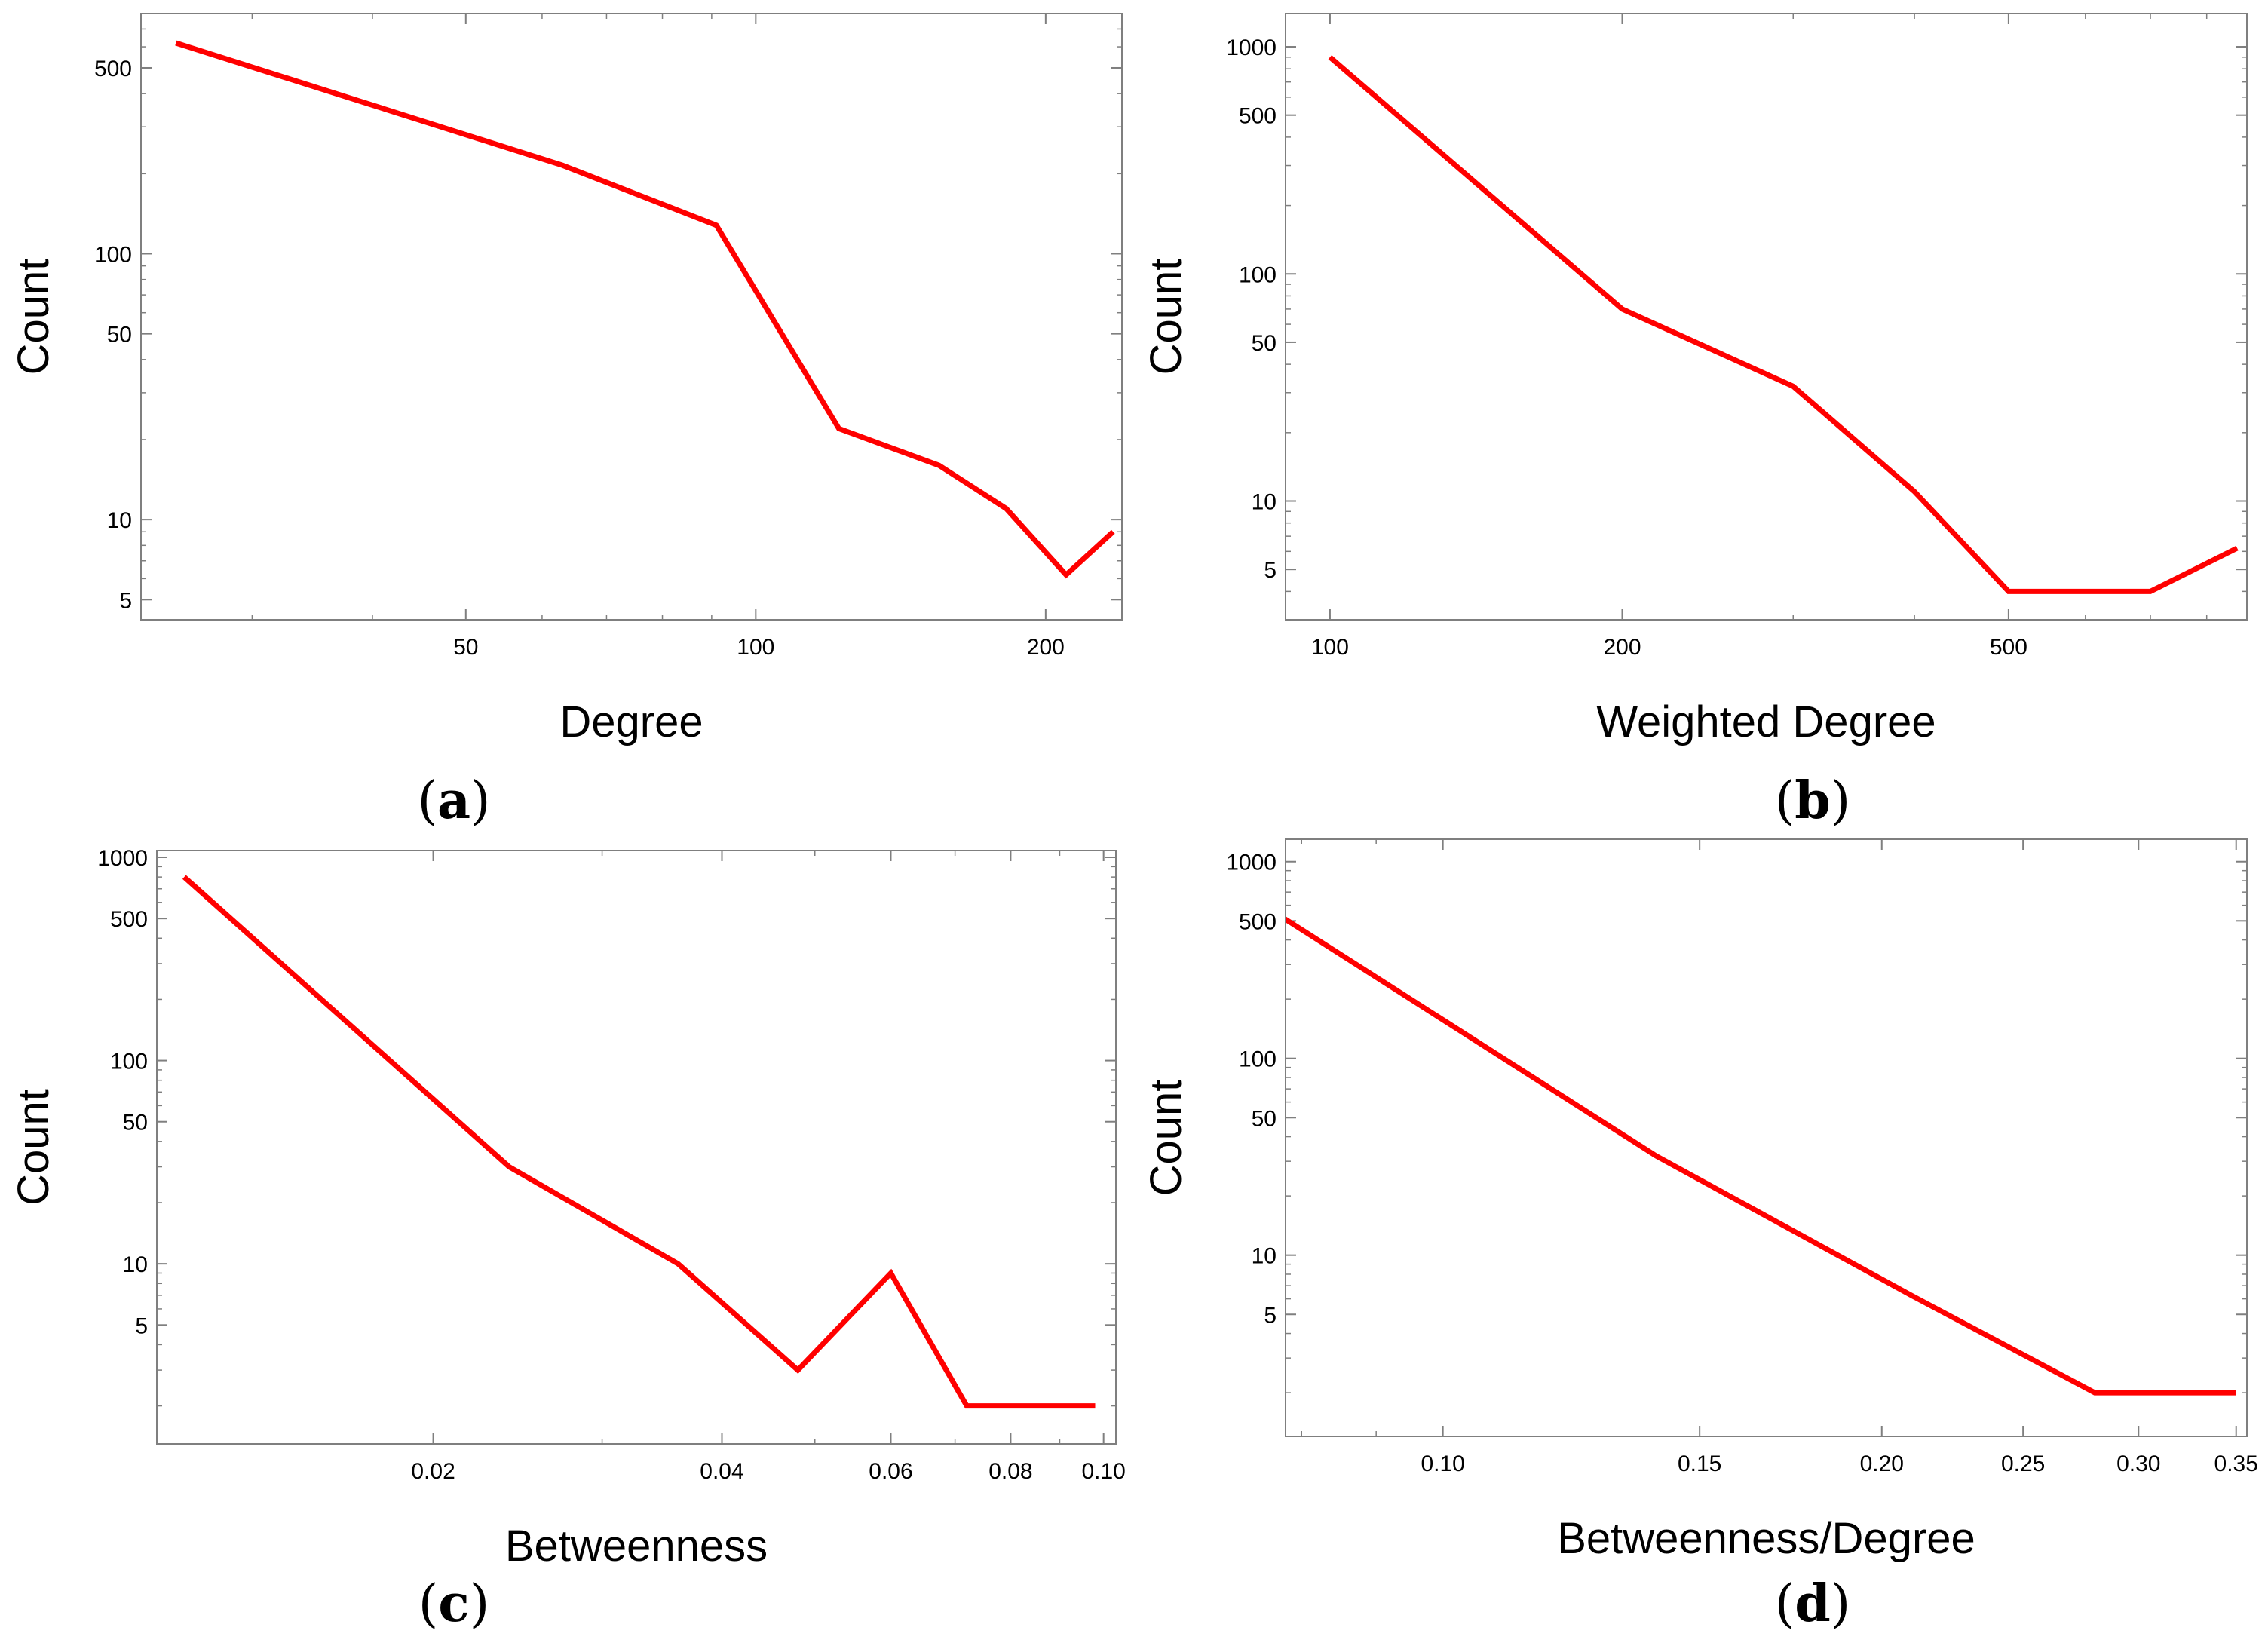  What do you see at coordinates (639, 1142) in the screenshot?
I see `series-line-c` at bounding box center [639, 1142].